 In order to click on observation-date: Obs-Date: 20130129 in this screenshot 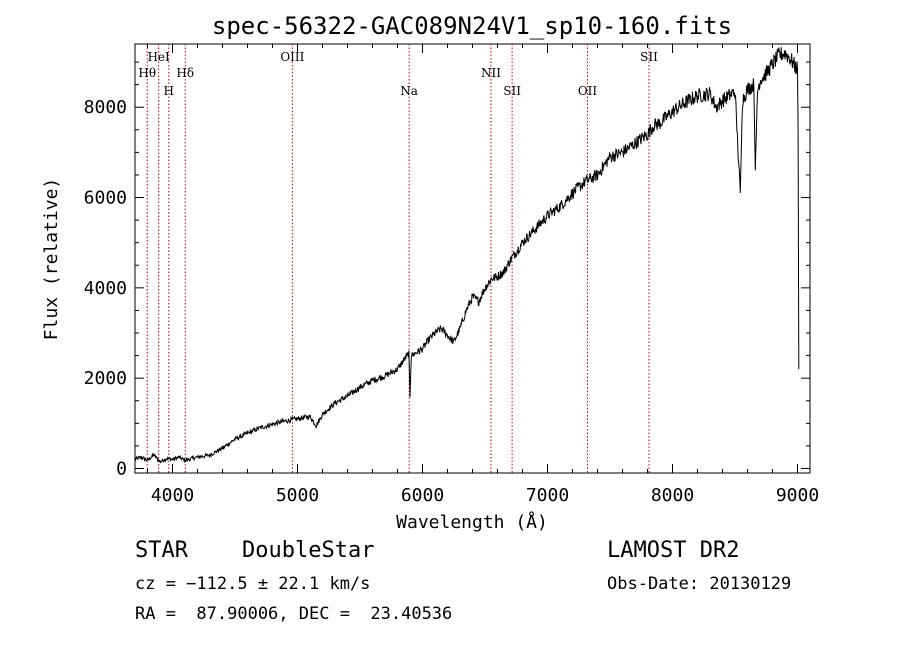, I will do `click(699, 584)`.